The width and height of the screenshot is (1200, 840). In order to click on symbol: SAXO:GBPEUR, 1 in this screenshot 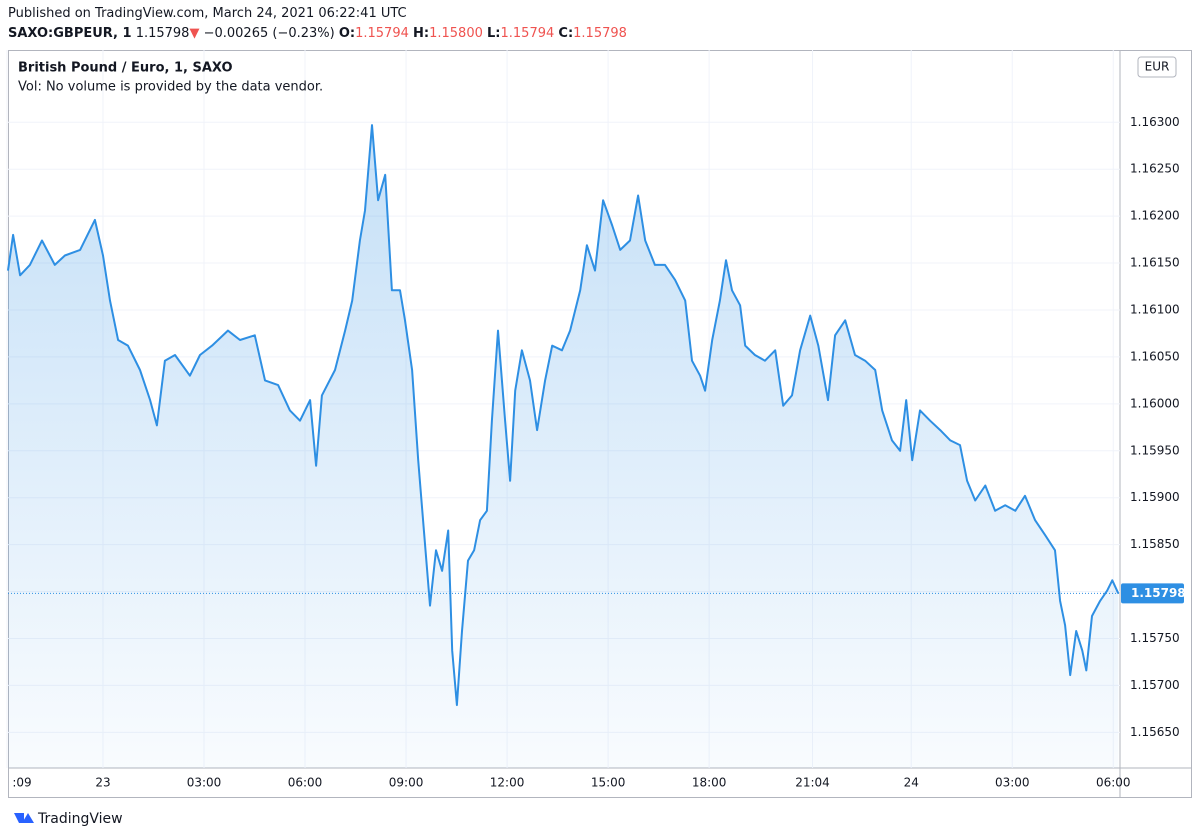, I will do `click(70, 33)`.